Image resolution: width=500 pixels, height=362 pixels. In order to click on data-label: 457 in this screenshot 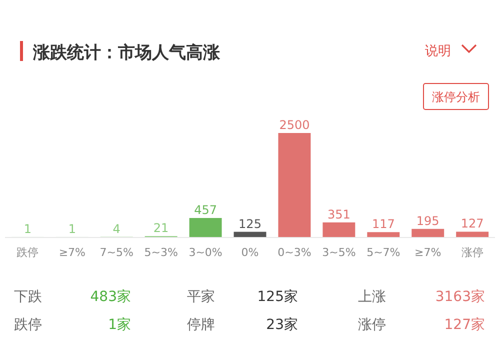, I will do `click(205, 209)`.